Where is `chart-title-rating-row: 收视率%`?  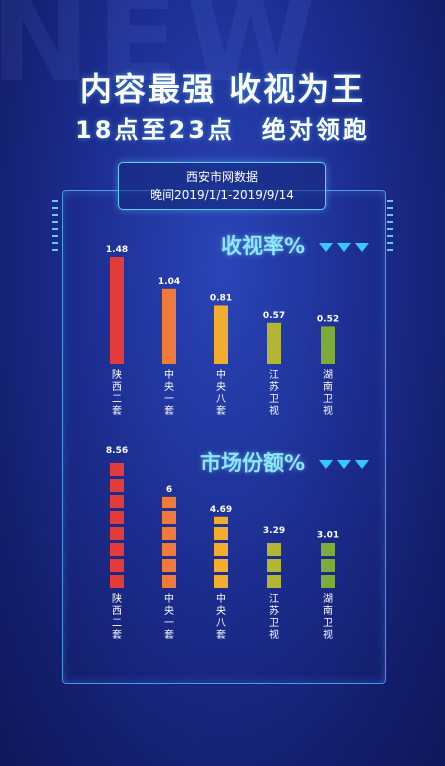 chart-title-rating-row: 收视率% is located at coordinates (295, 245).